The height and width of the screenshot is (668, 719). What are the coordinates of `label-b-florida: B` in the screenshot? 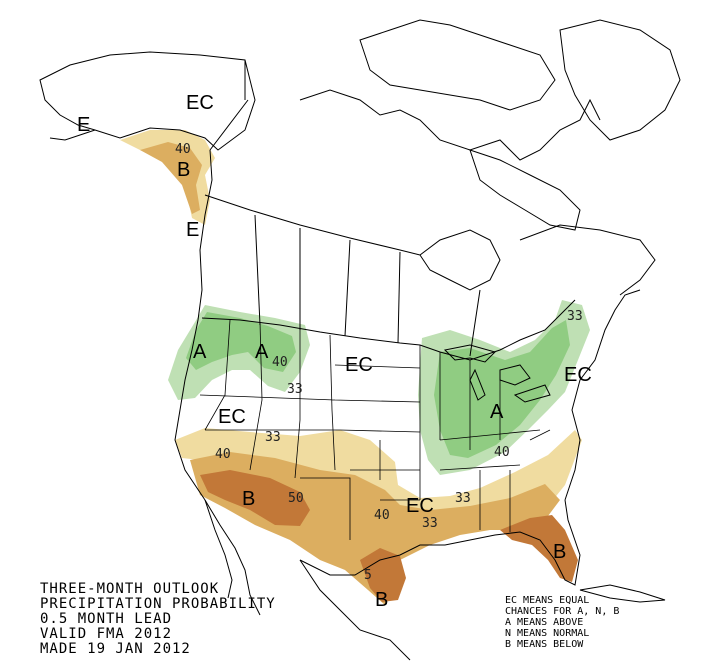 It's located at (559, 552).